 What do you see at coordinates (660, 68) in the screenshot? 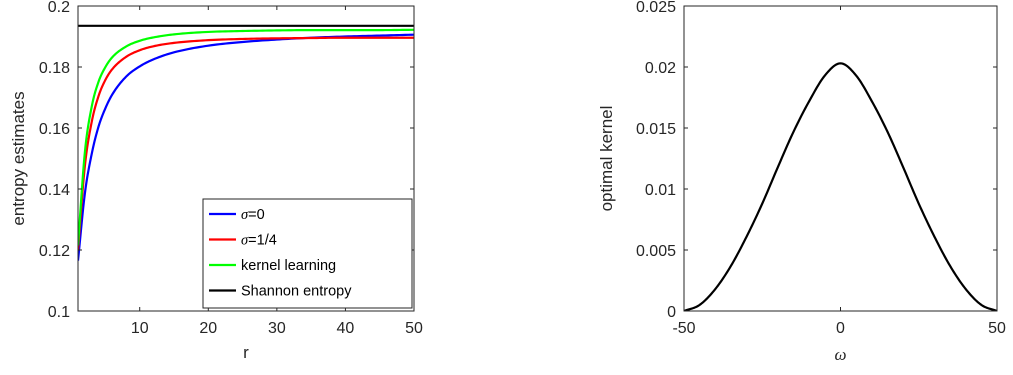
I see `y-tick-label: 0.02` at bounding box center [660, 68].